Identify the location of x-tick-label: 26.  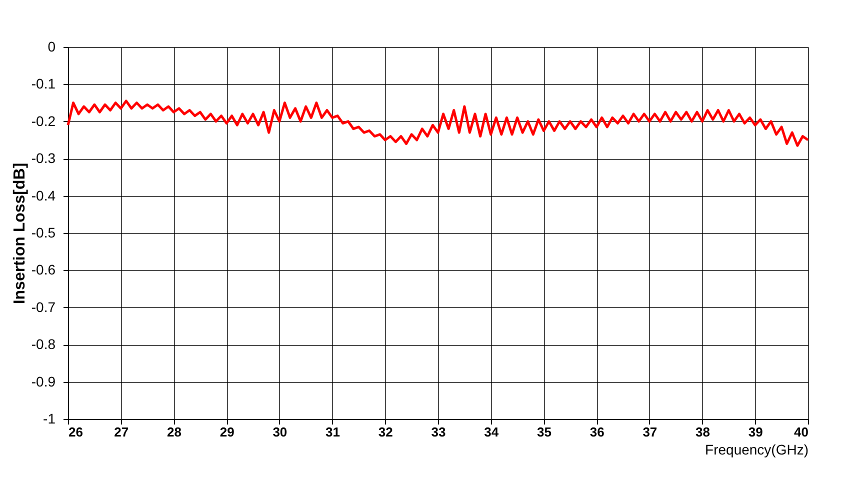
(75, 432).